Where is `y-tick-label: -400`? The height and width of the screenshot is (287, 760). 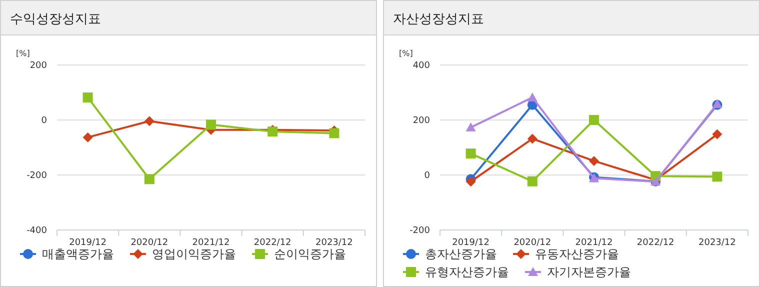
y-tick-label: -400 is located at coordinates (37, 231).